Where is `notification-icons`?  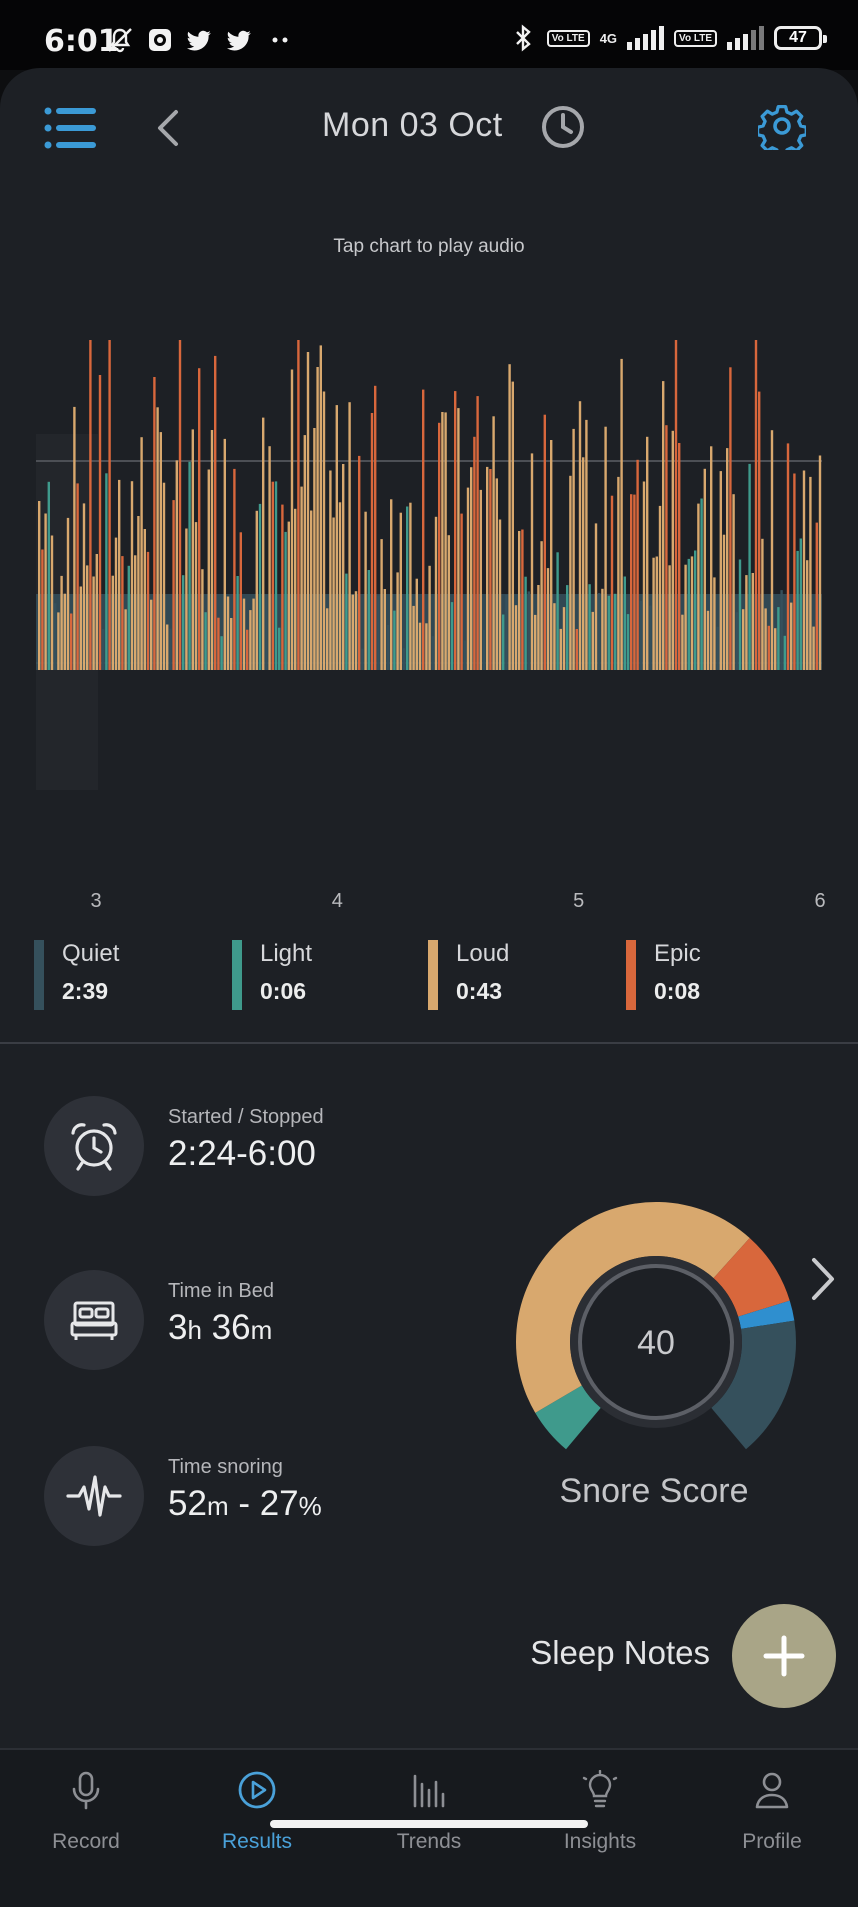 notification-icons is located at coordinates (200, 40).